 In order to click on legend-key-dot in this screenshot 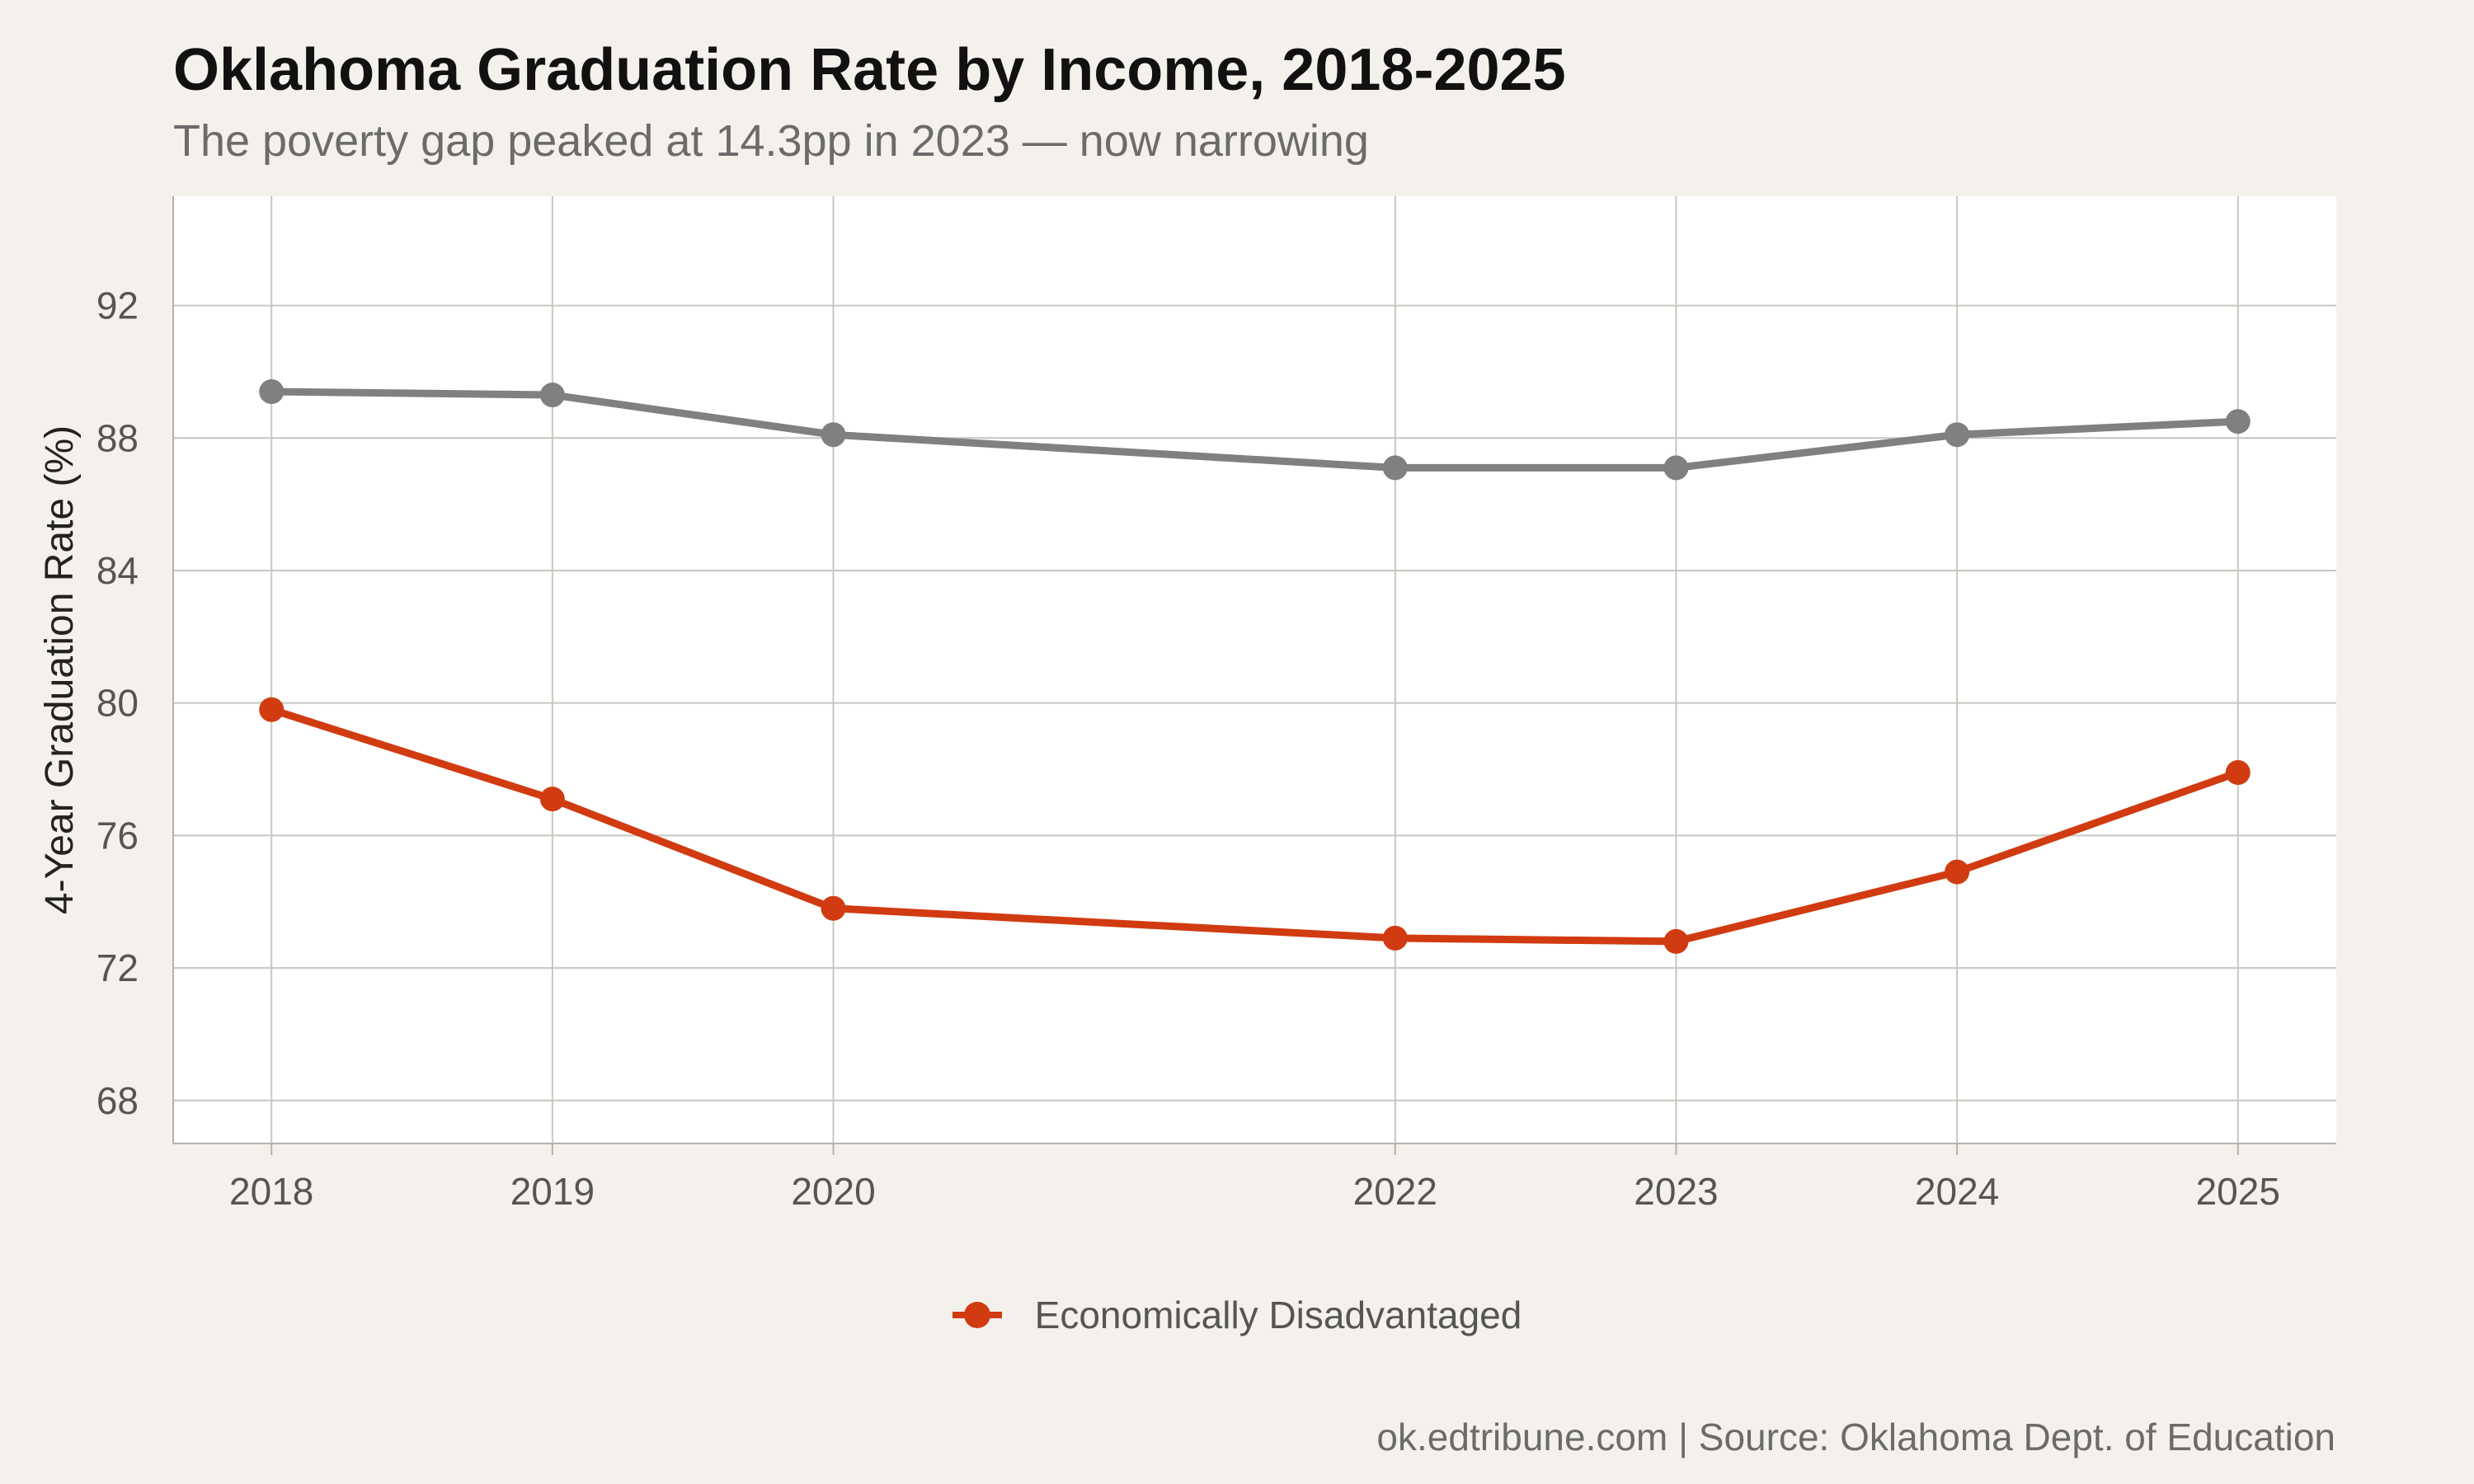, I will do `click(976, 1315)`.